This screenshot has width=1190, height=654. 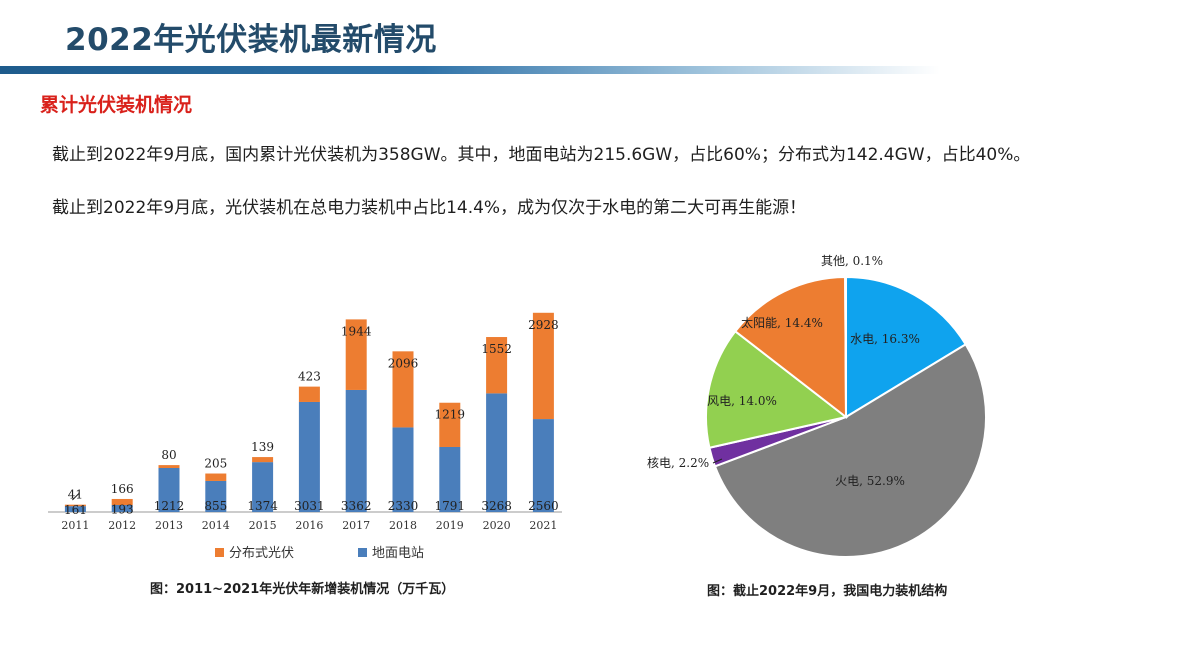 I want to click on label-distributed-2014: 205, so click(x=215, y=464).